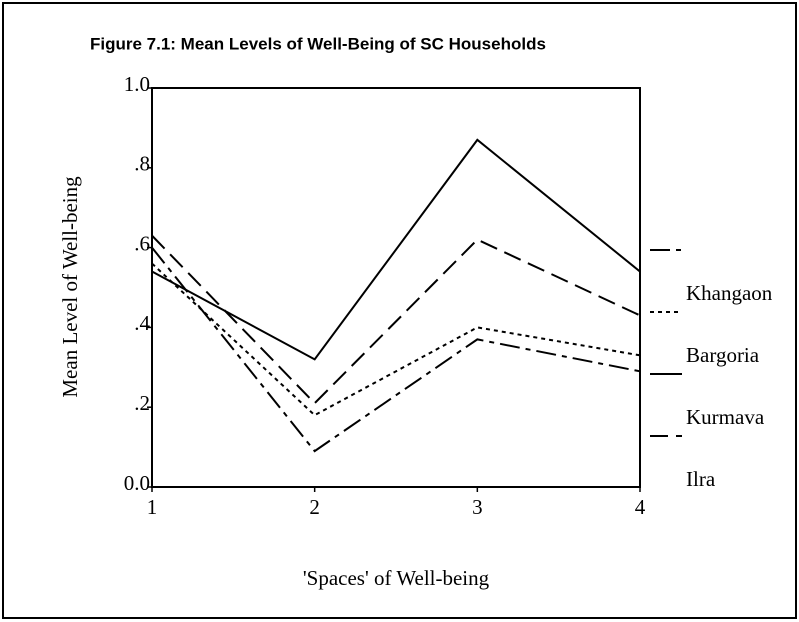 The height and width of the screenshot is (622, 799). I want to click on y-tick-label: .4, so click(142, 323).